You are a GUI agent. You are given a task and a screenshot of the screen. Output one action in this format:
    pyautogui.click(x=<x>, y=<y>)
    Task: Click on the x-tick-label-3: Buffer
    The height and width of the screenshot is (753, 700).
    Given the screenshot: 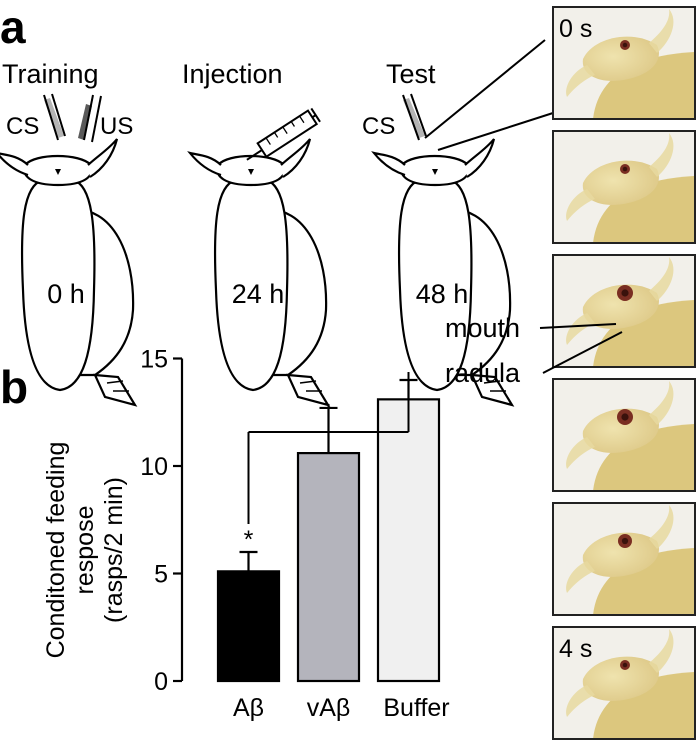 What is the action you would take?
    pyautogui.click(x=416, y=708)
    